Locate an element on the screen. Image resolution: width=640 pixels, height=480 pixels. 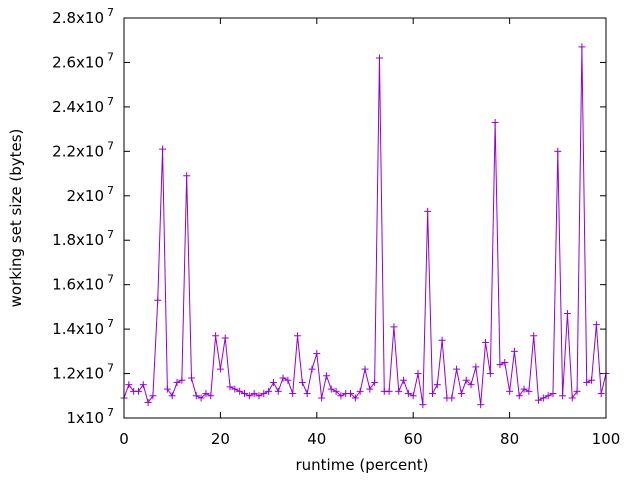
y-tick-label: 1.6x10 7 is located at coordinates (83, 283).